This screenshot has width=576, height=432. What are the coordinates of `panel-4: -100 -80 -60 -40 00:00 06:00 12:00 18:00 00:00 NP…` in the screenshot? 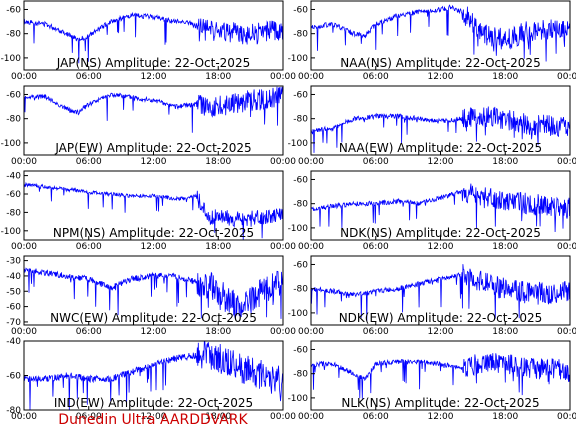 It's located at (148, 211).